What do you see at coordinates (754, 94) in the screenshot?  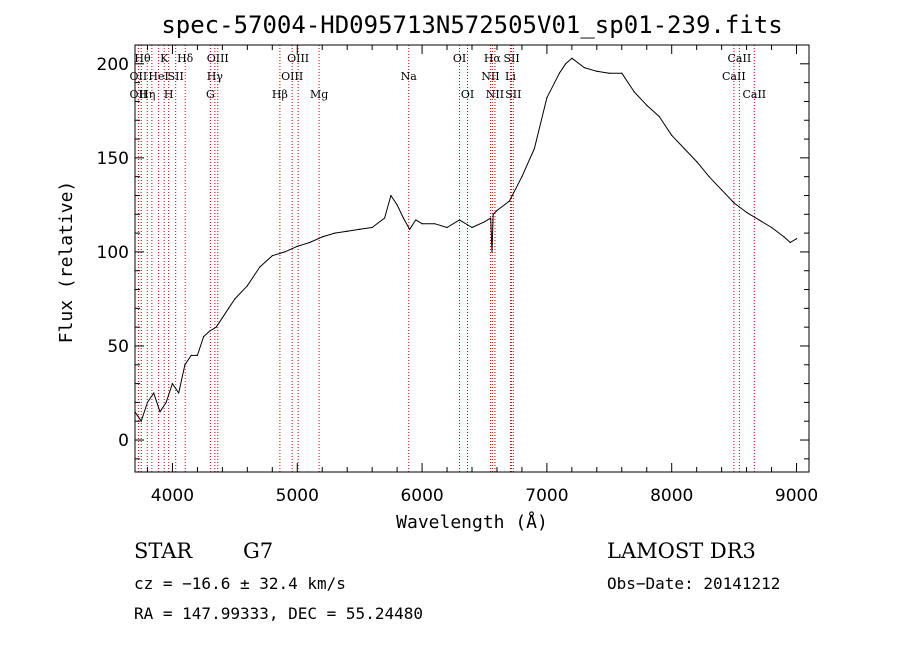 I see `line-label-27: CaII` at bounding box center [754, 94].